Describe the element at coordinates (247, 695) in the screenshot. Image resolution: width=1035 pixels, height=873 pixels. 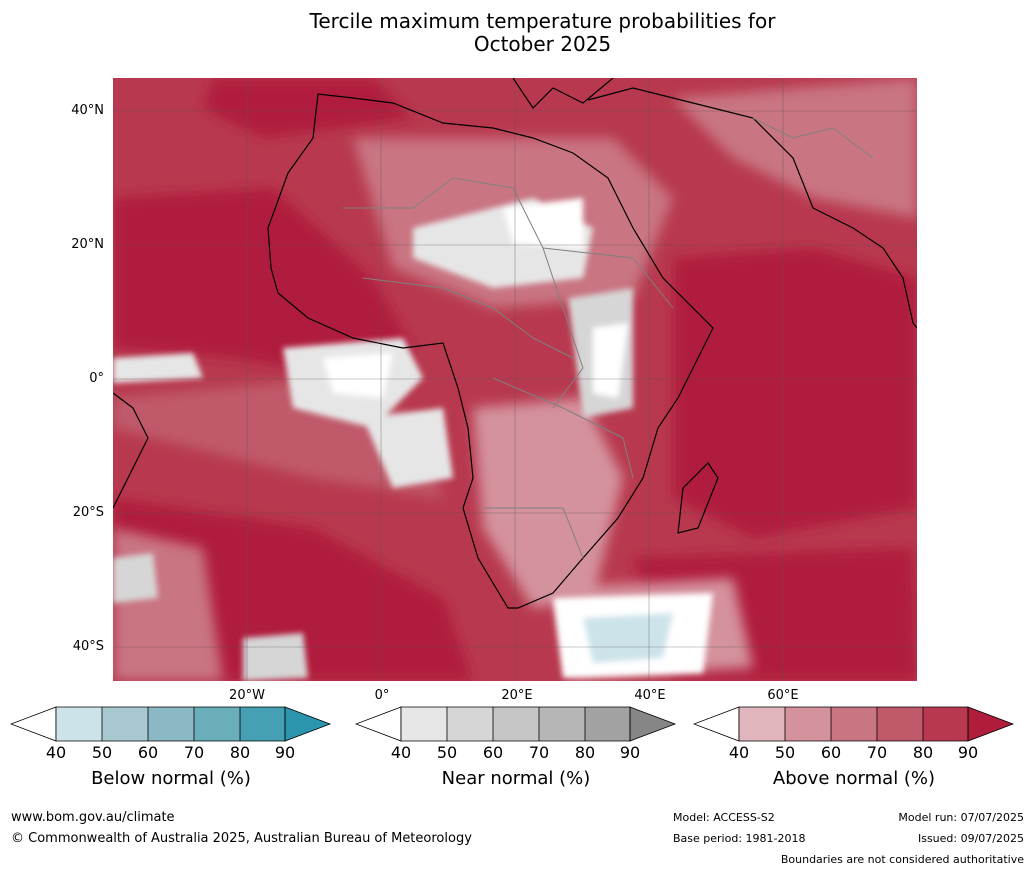
I see `lon-label-20w: 20°W` at that location.